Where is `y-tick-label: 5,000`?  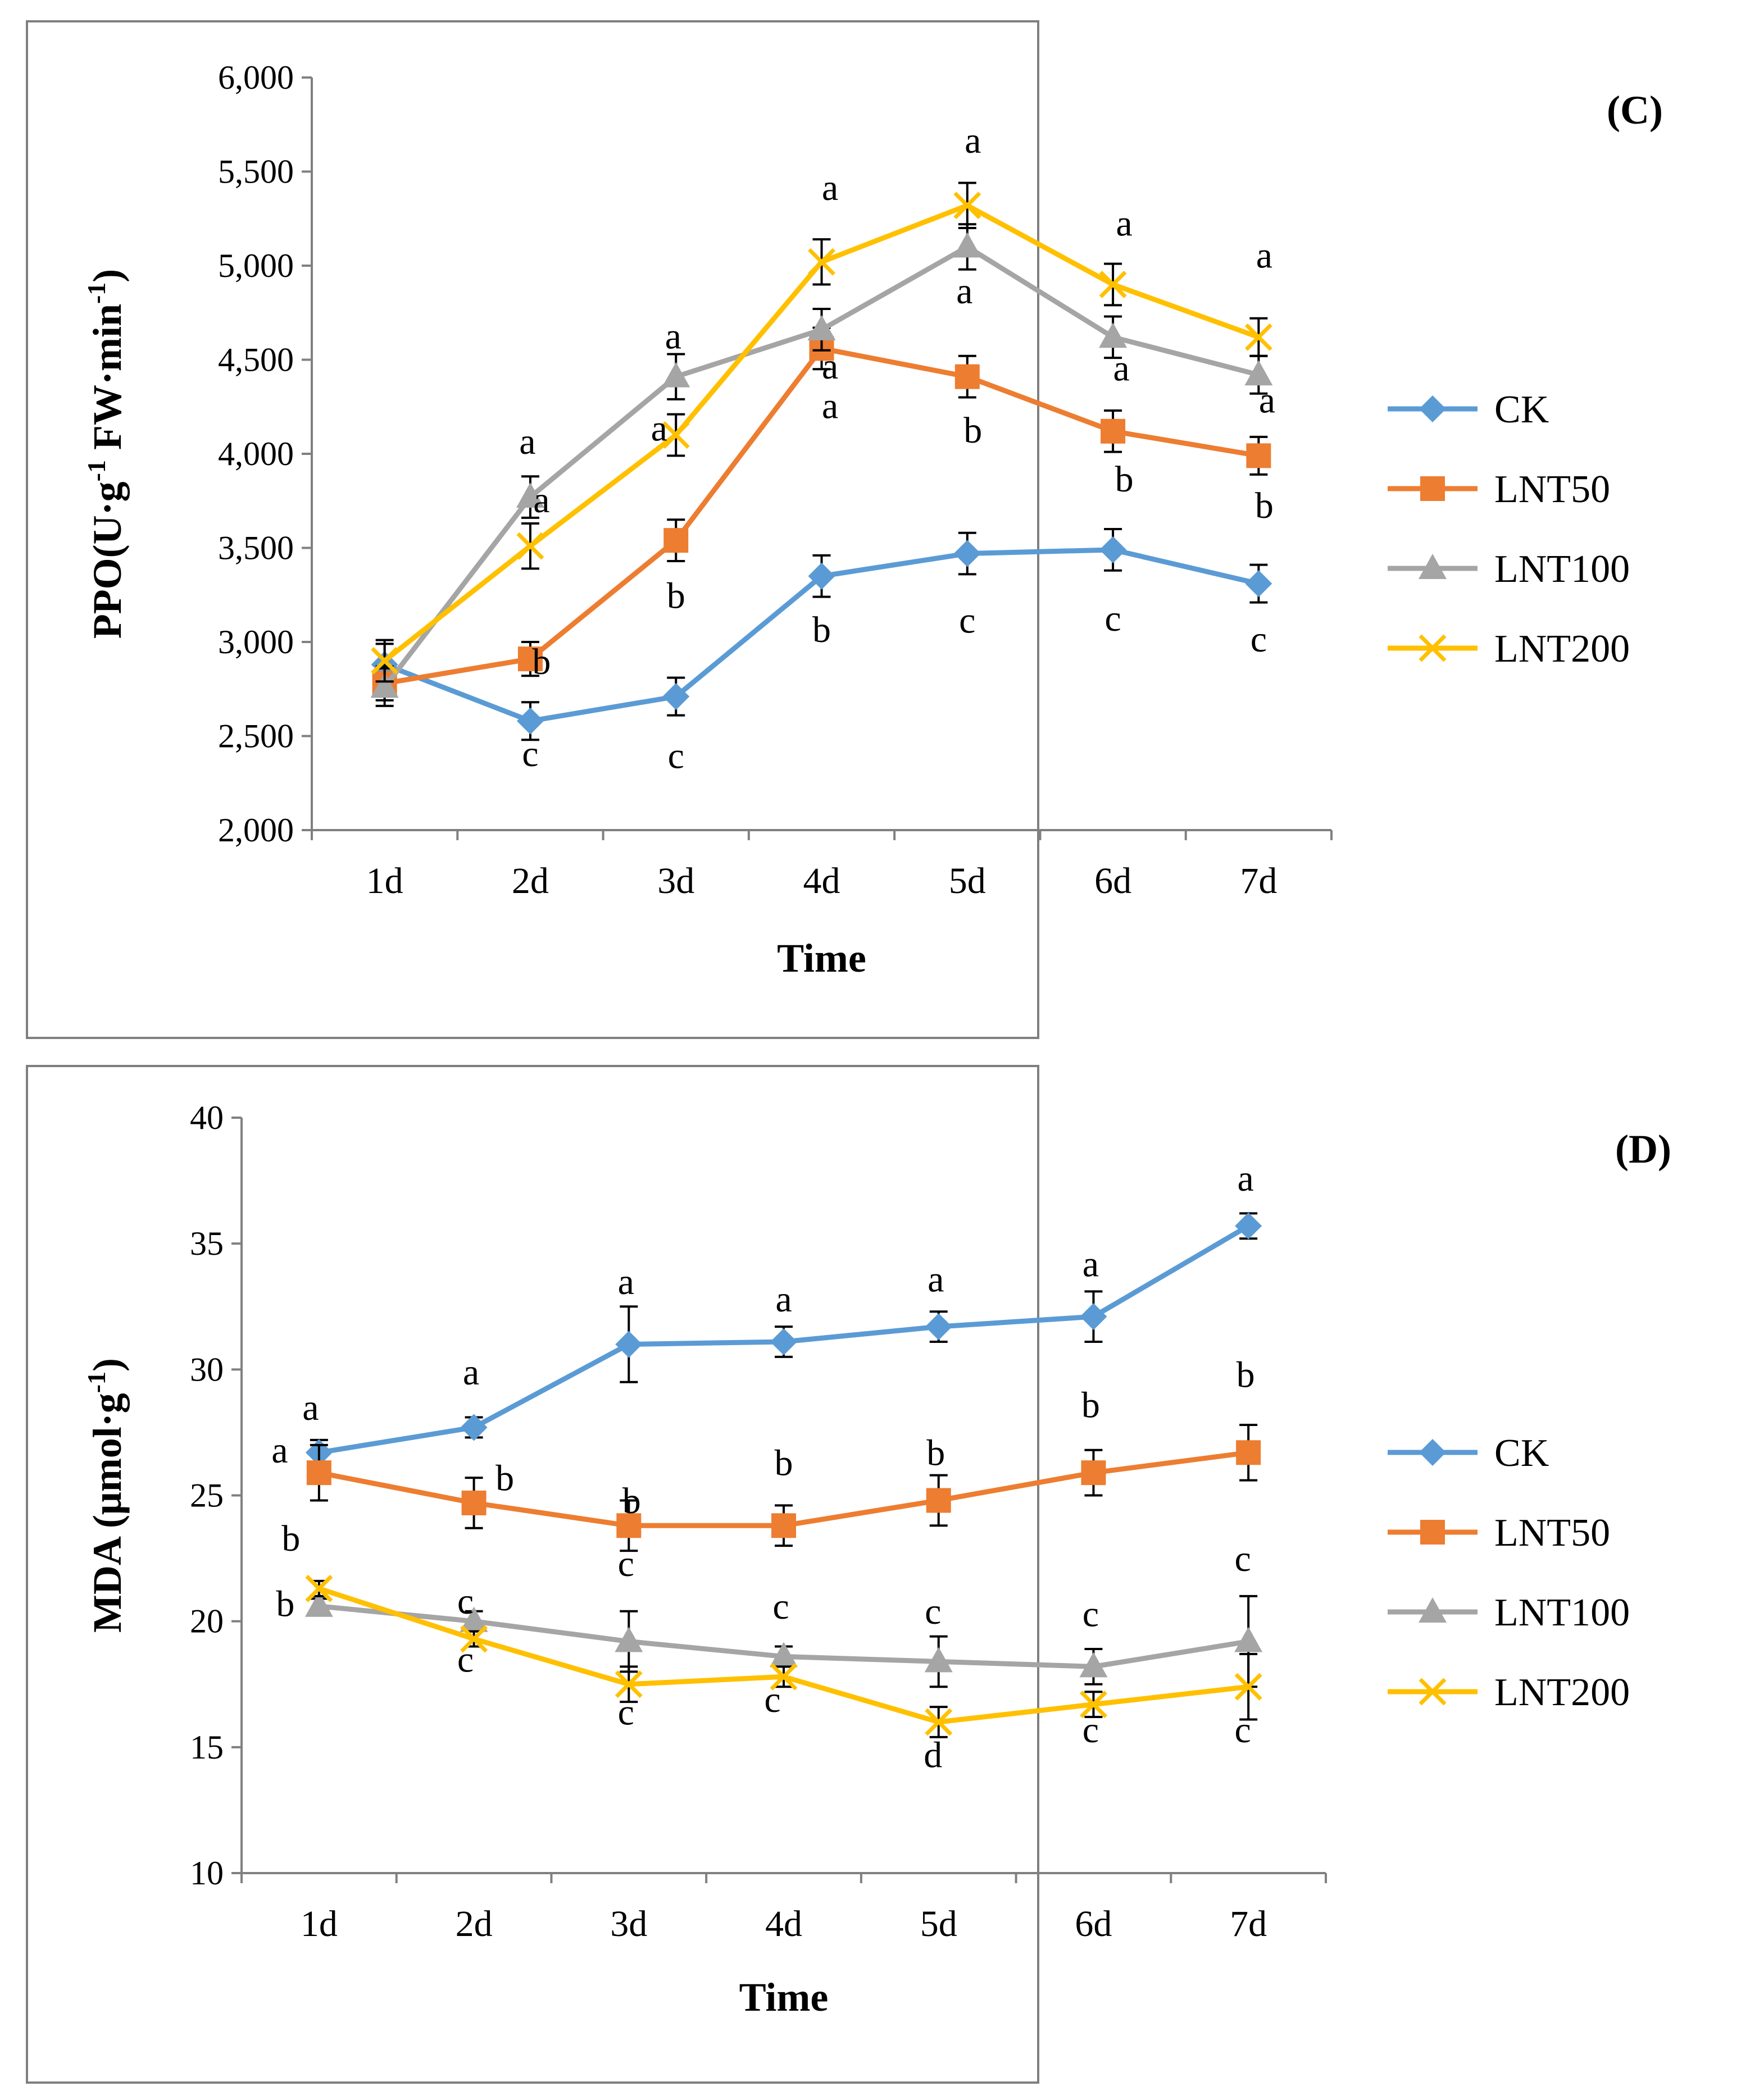 y-tick-label: 5,000 is located at coordinates (256, 265).